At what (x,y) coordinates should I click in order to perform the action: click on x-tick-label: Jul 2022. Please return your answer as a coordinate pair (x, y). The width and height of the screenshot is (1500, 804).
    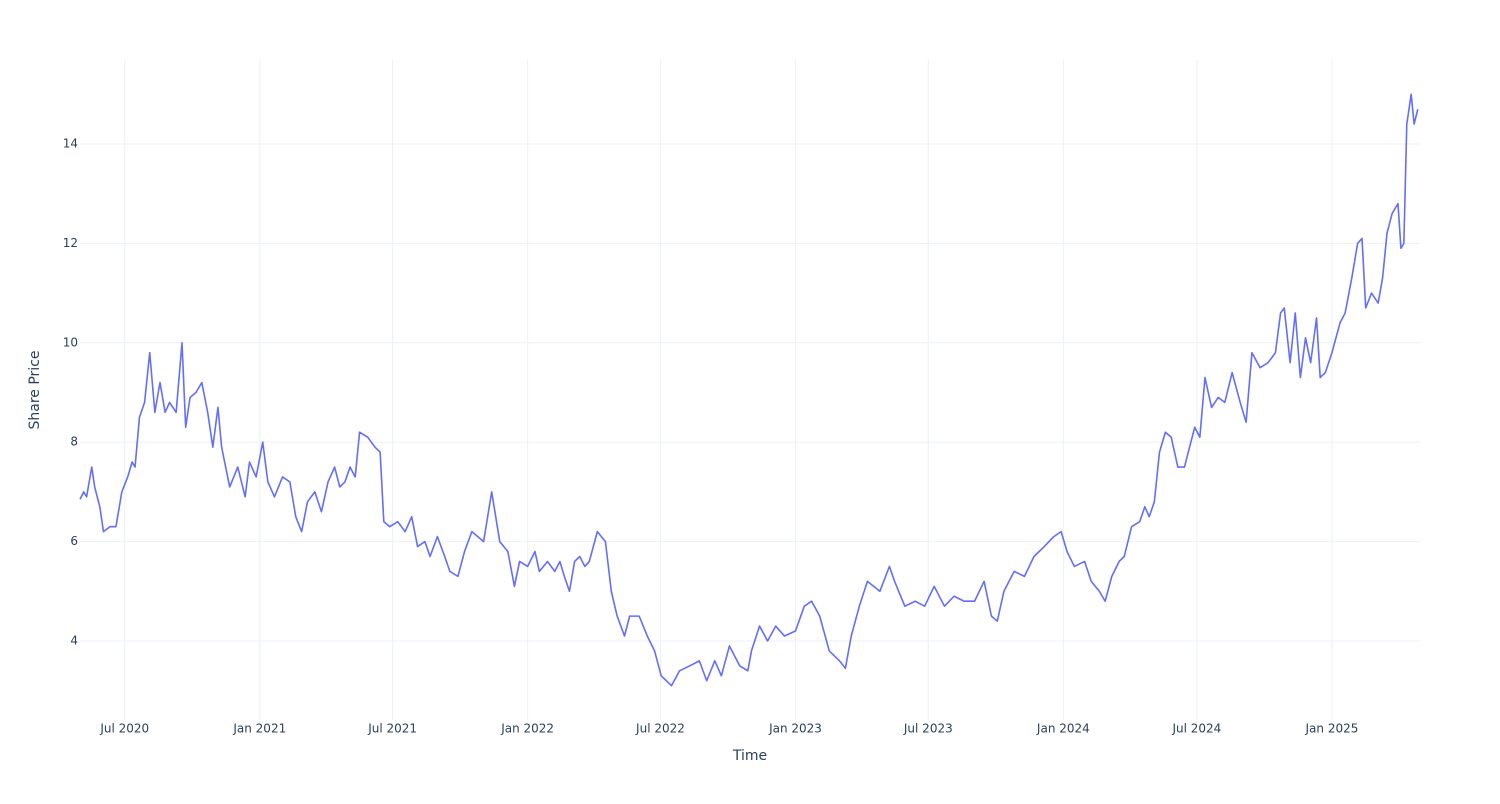
    Looking at the image, I should click on (660, 729).